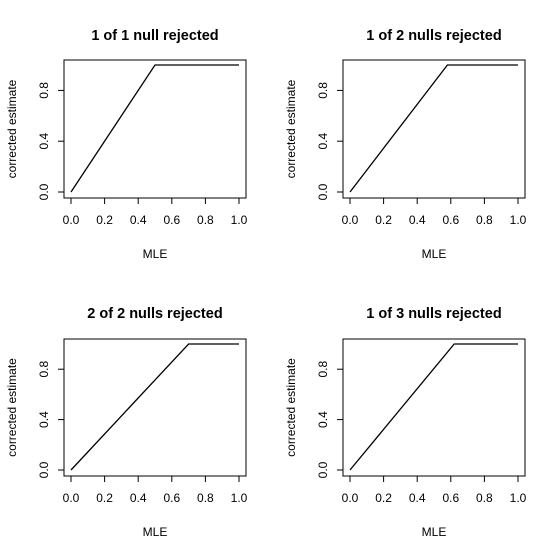 This screenshot has width=557, height=556. Describe the element at coordinates (154, 314) in the screenshot. I see `chart-title: 2 of 2 nulls rejected` at that location.